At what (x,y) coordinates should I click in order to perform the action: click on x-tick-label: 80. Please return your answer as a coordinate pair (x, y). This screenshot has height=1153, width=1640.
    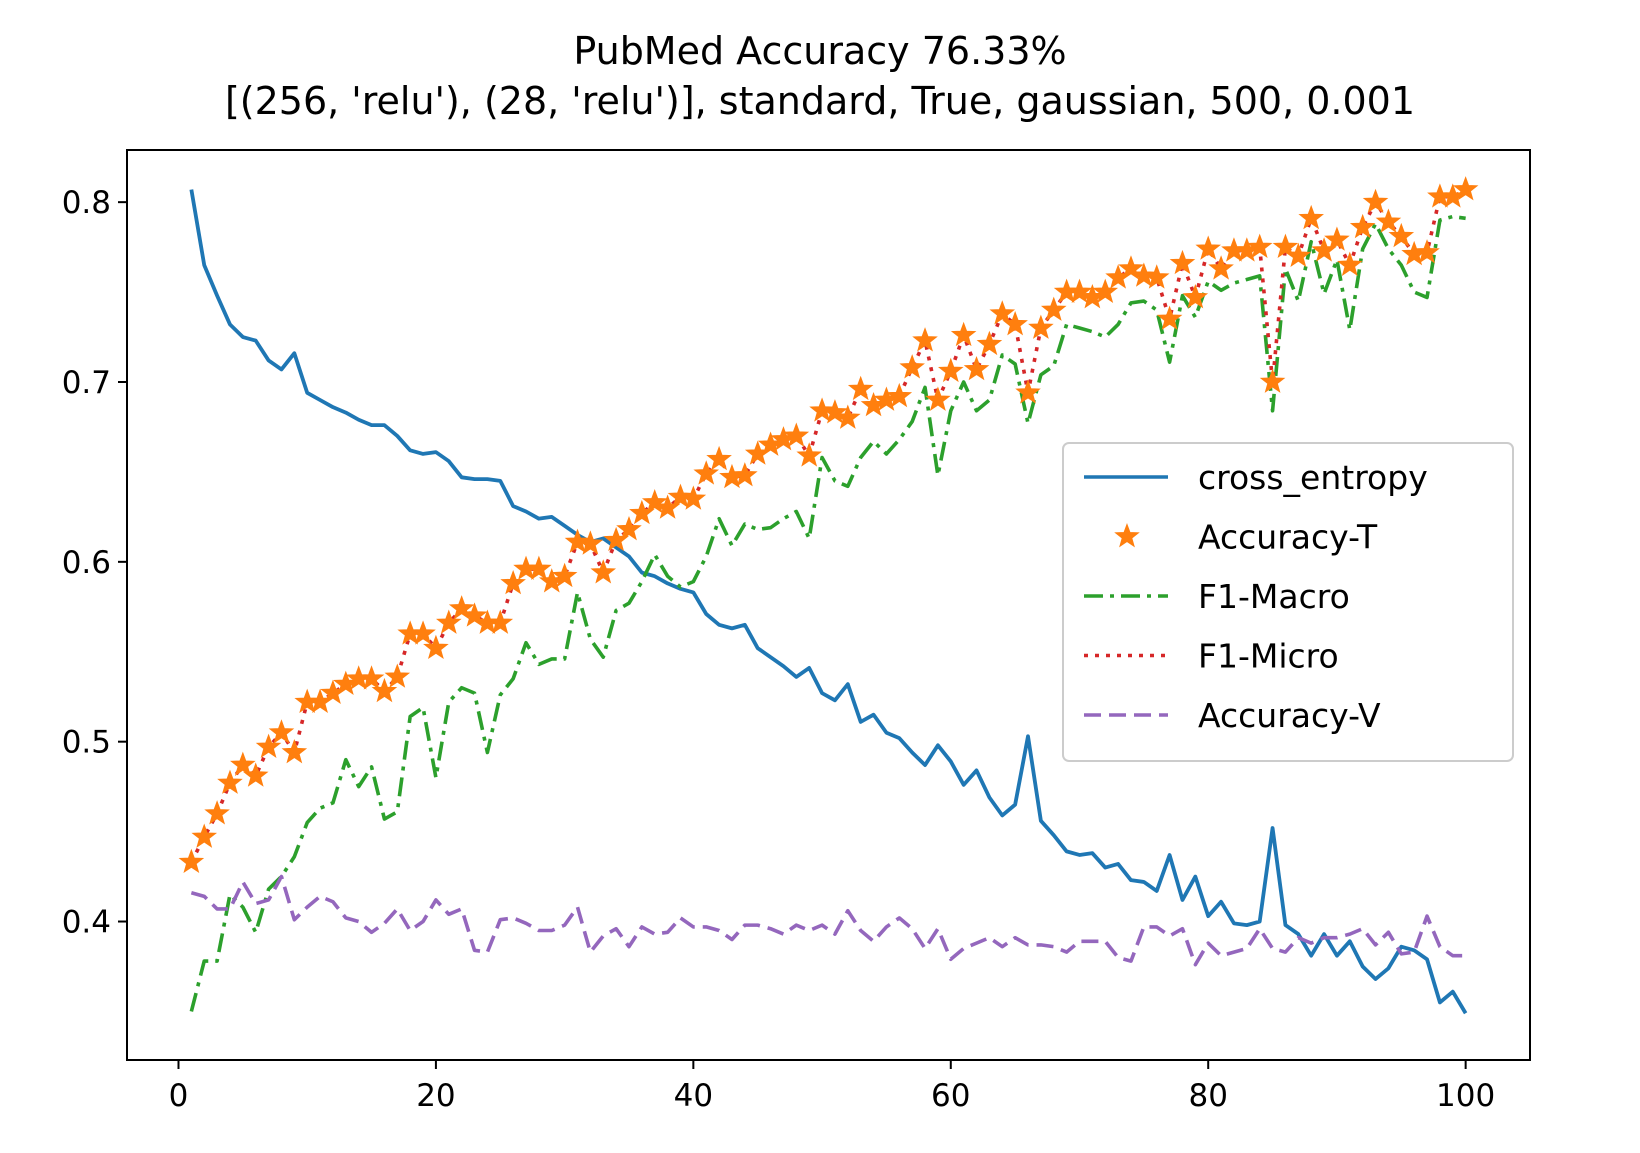
    Looking at the image, I should click on (1207, 1096).